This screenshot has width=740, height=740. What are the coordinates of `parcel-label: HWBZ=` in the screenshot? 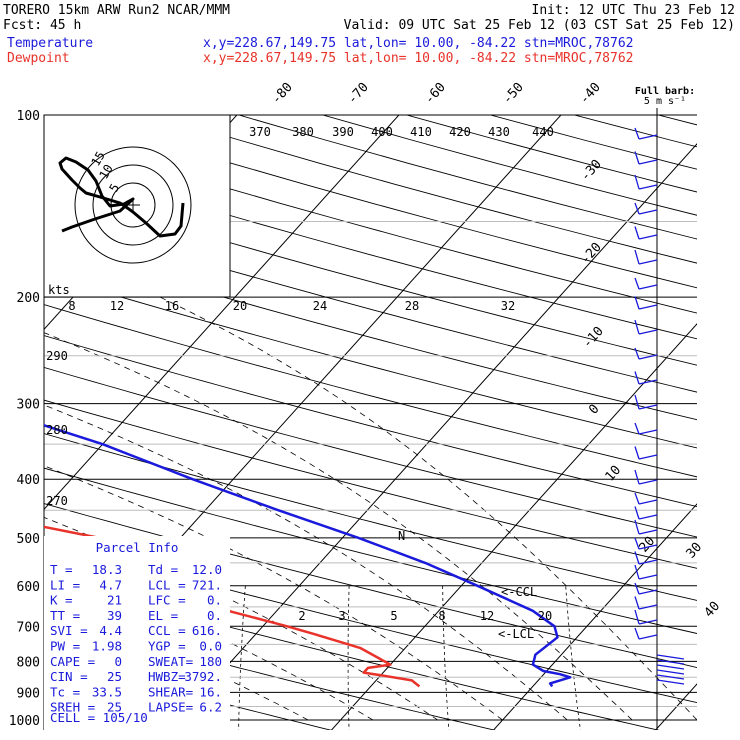 It's located at (167, 676).